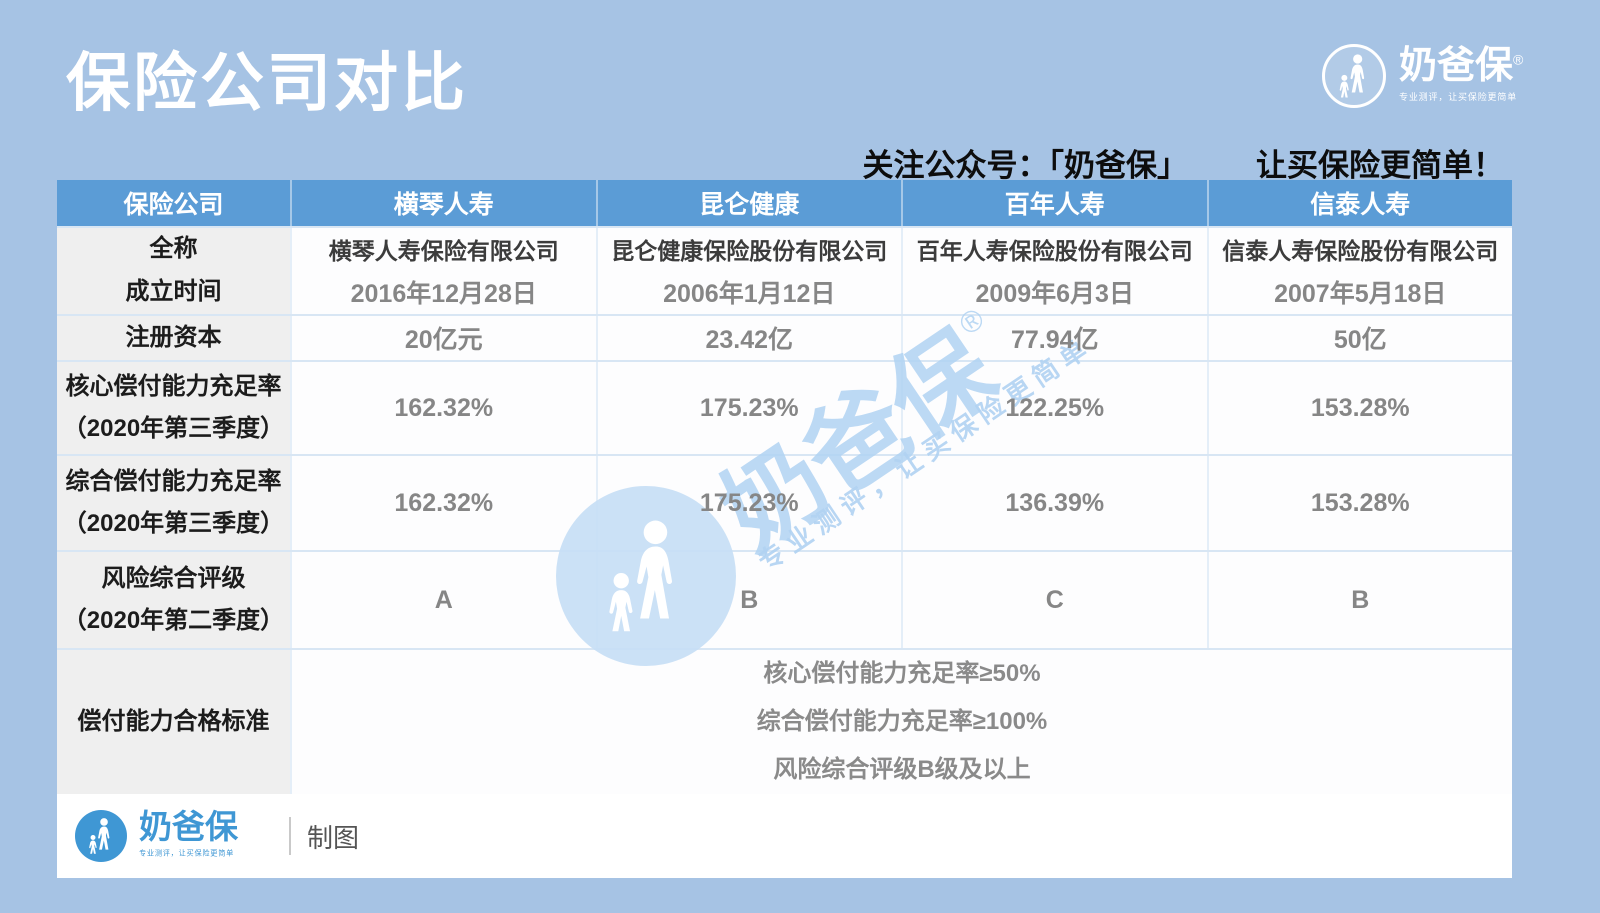  I want to click on table-cell: A, so click(443, 600).